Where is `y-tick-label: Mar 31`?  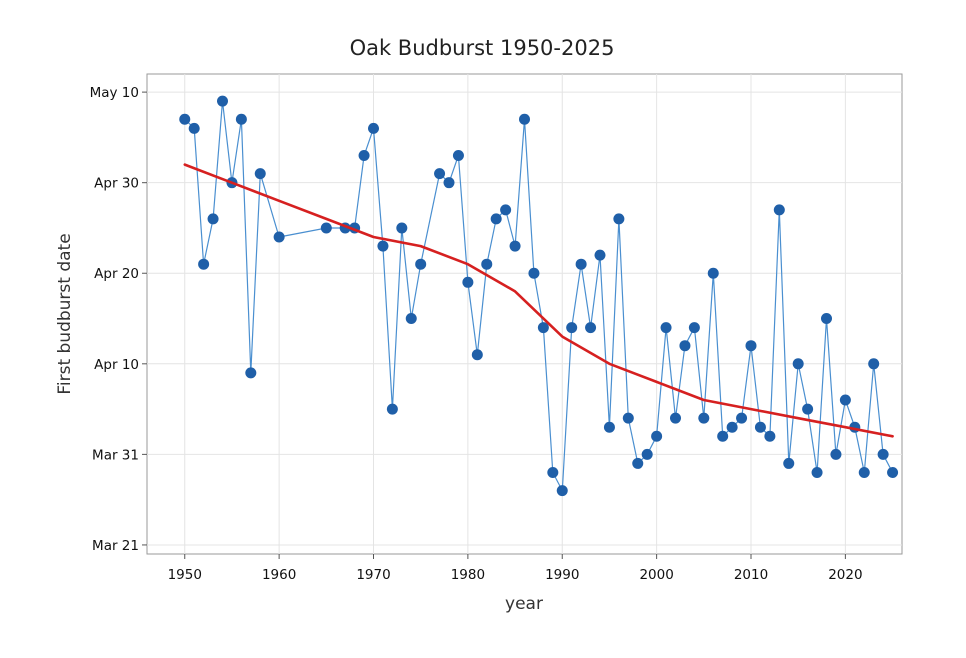 y-tick-label: Mar 31 is located at coordinates (115, 455).